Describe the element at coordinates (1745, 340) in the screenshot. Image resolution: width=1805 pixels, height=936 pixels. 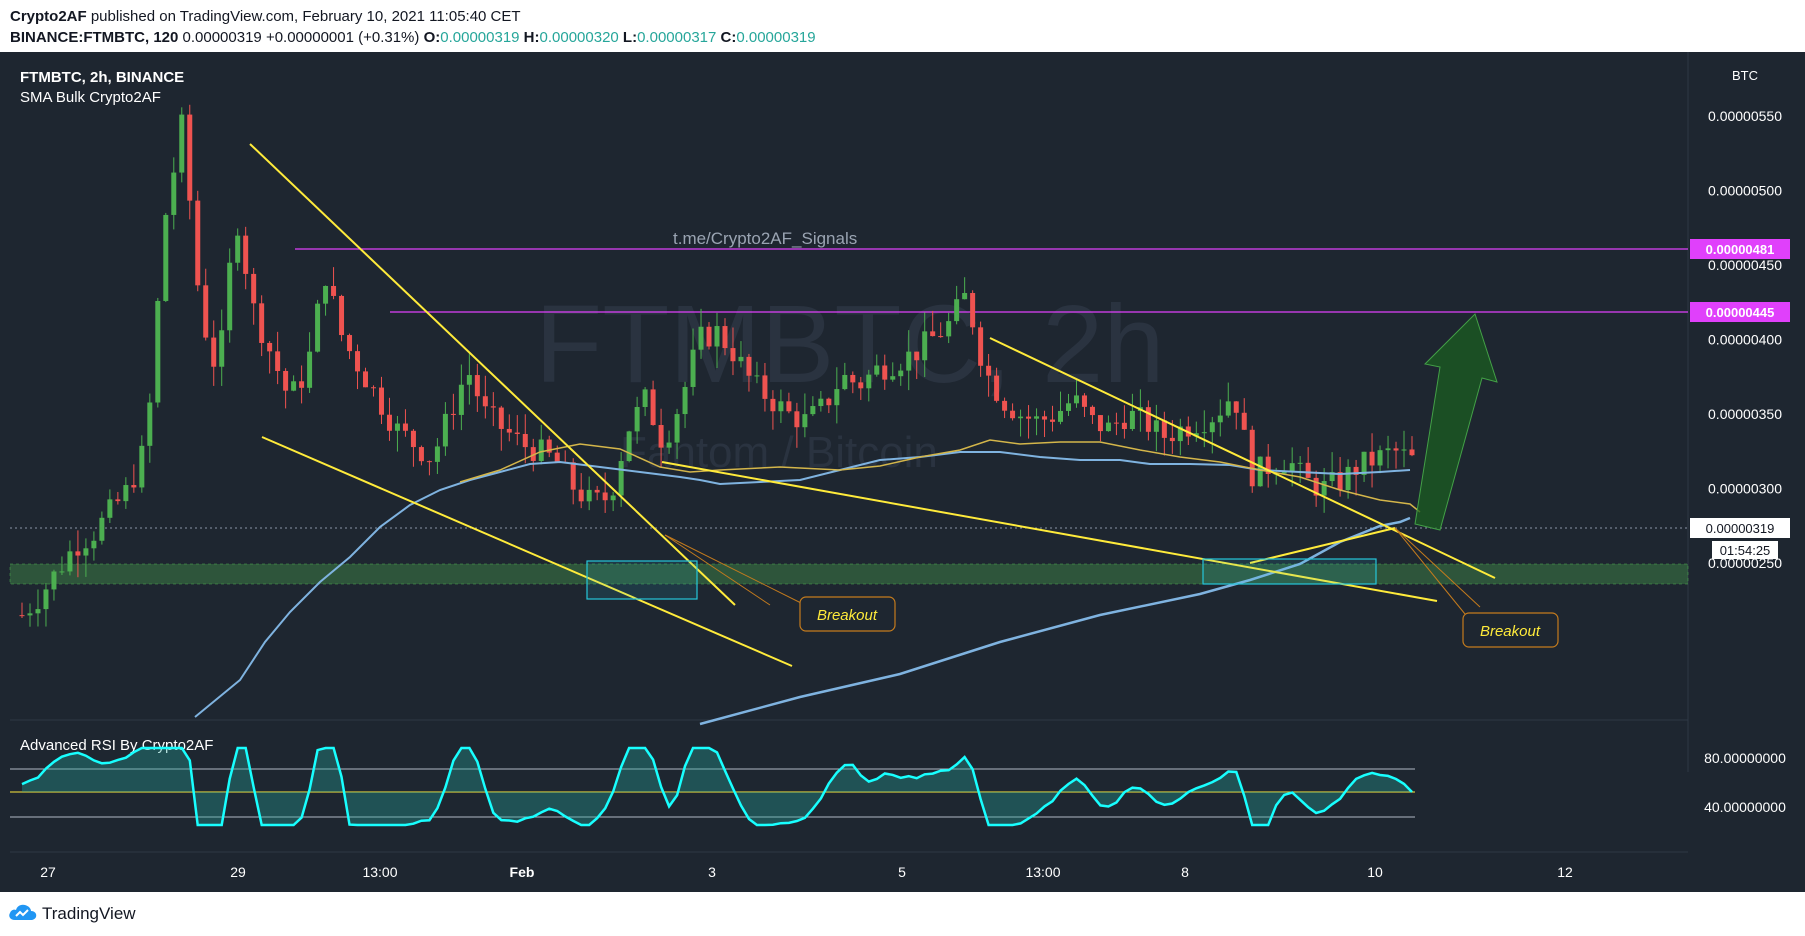
I see `price-tick-label: 0.00000400` at that location.